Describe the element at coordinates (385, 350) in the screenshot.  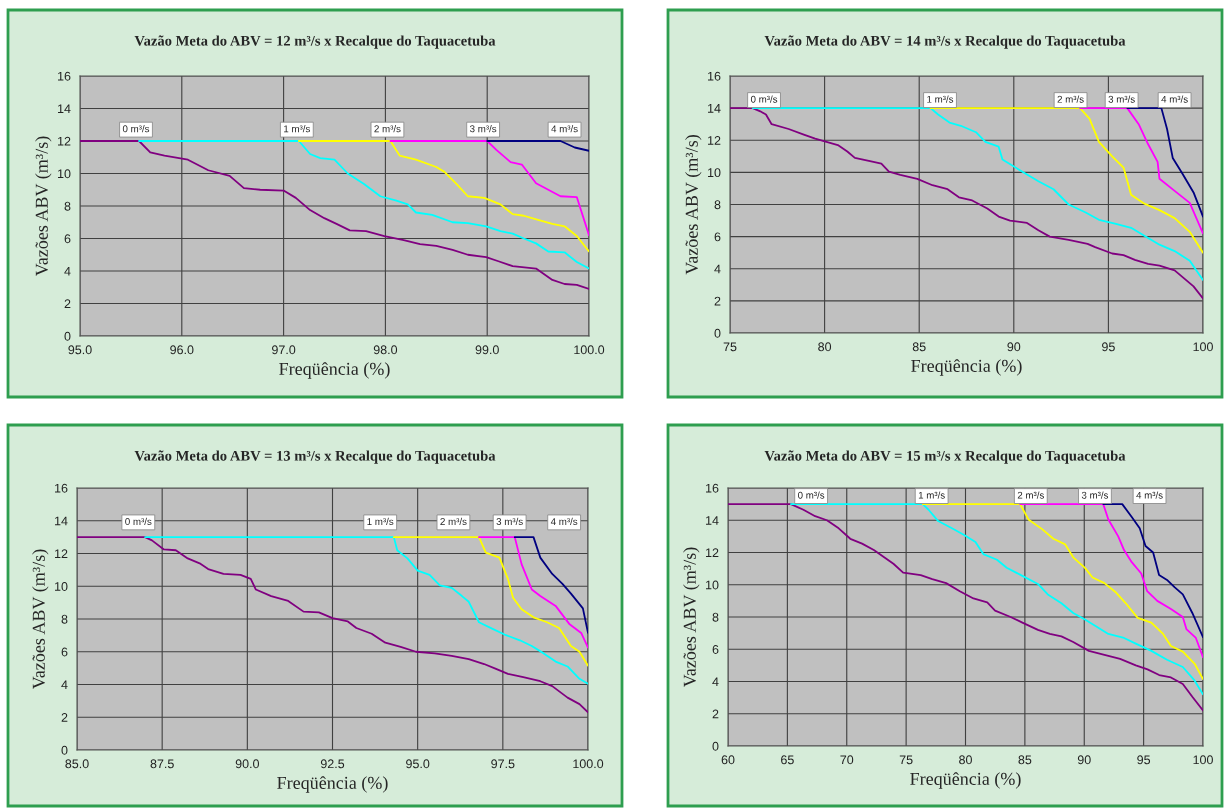
I see `x-tick-label: 98.0` at that location.